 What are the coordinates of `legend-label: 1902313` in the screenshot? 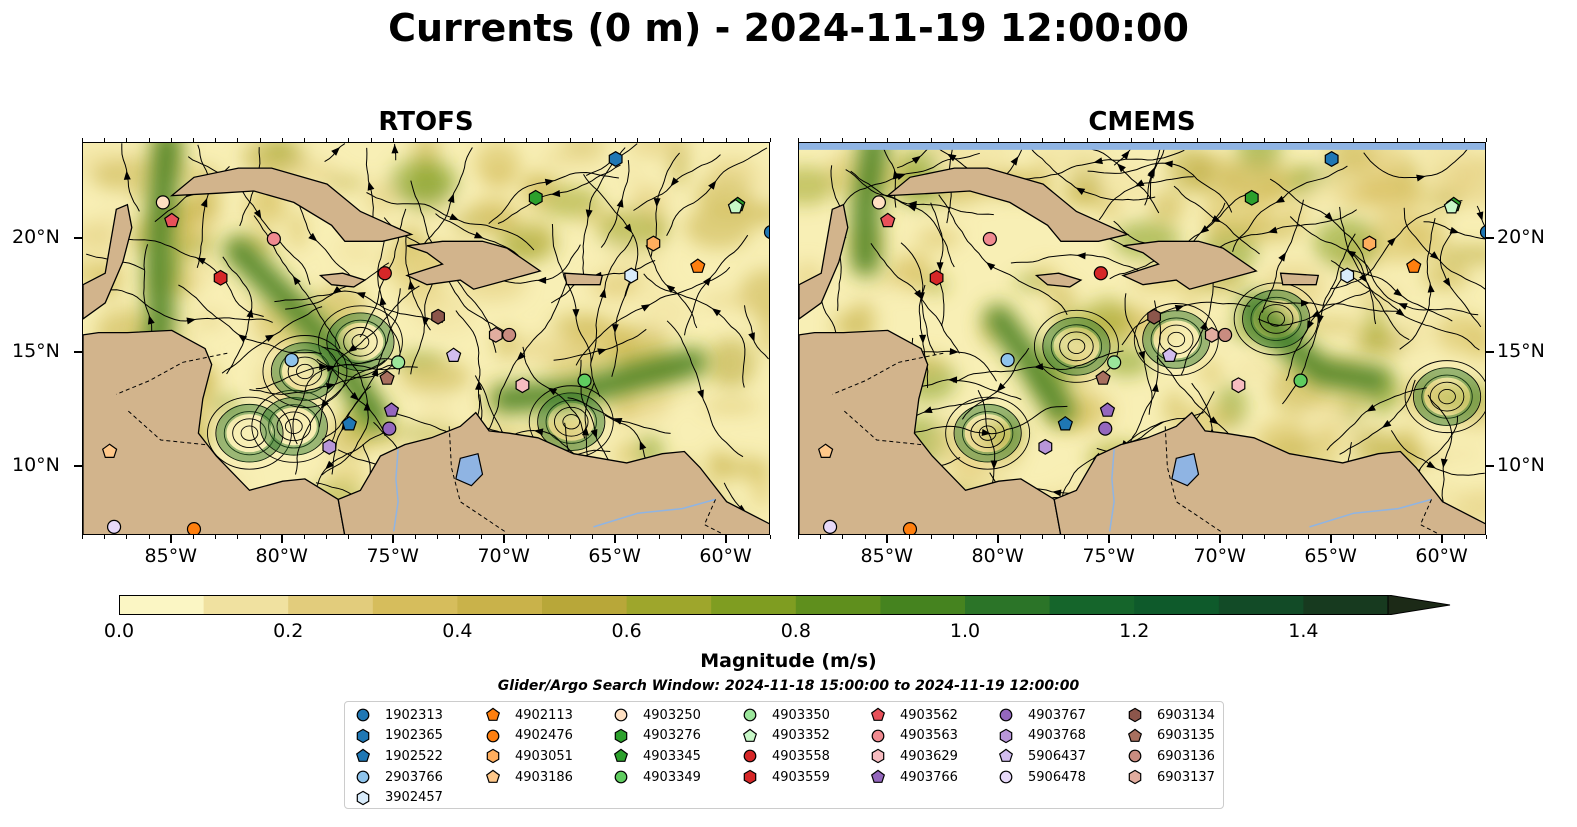 It's located at (414, 715).